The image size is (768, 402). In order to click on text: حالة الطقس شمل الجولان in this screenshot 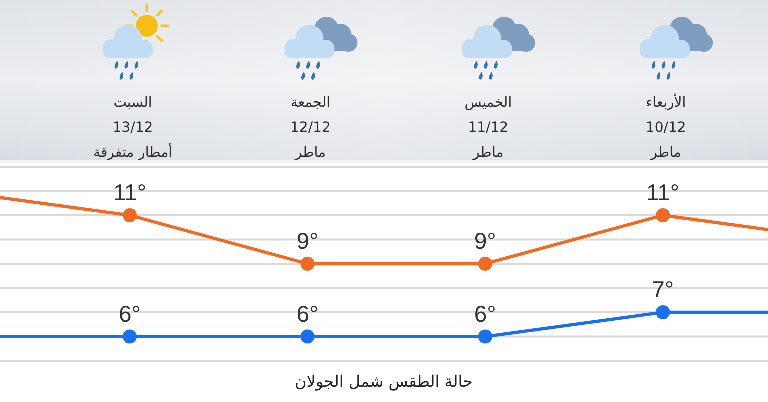, I will do `click(384, 381)`.